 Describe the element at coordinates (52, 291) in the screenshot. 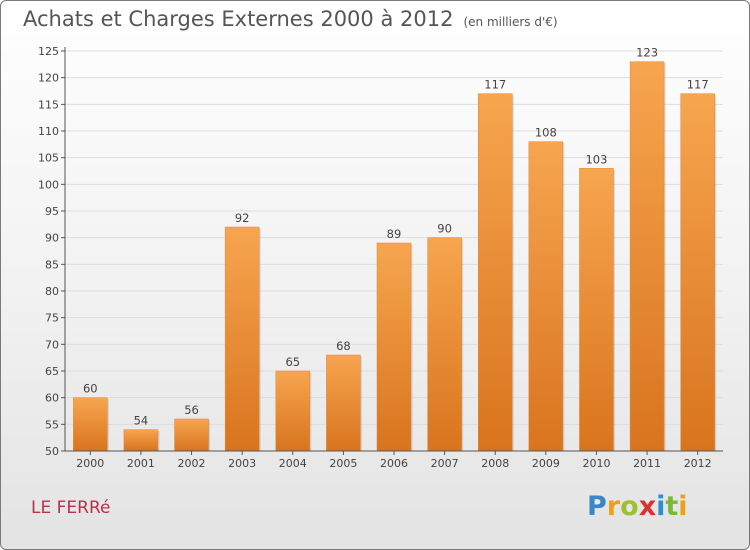

I see `y-tick-label: 80` at that location.